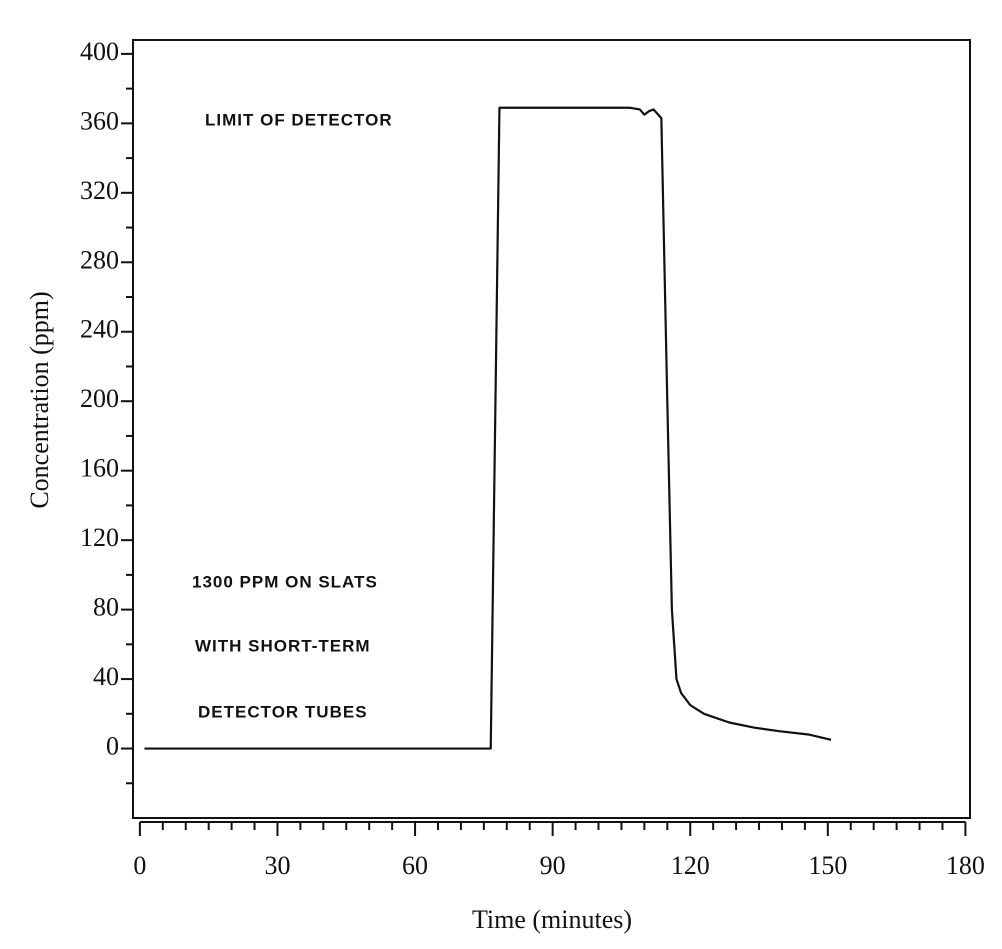  What do you see at coordinates (283, 711) in the screenshot?
I see `annotation: DETECTOR TUBES` at bounding box center [283, 711].